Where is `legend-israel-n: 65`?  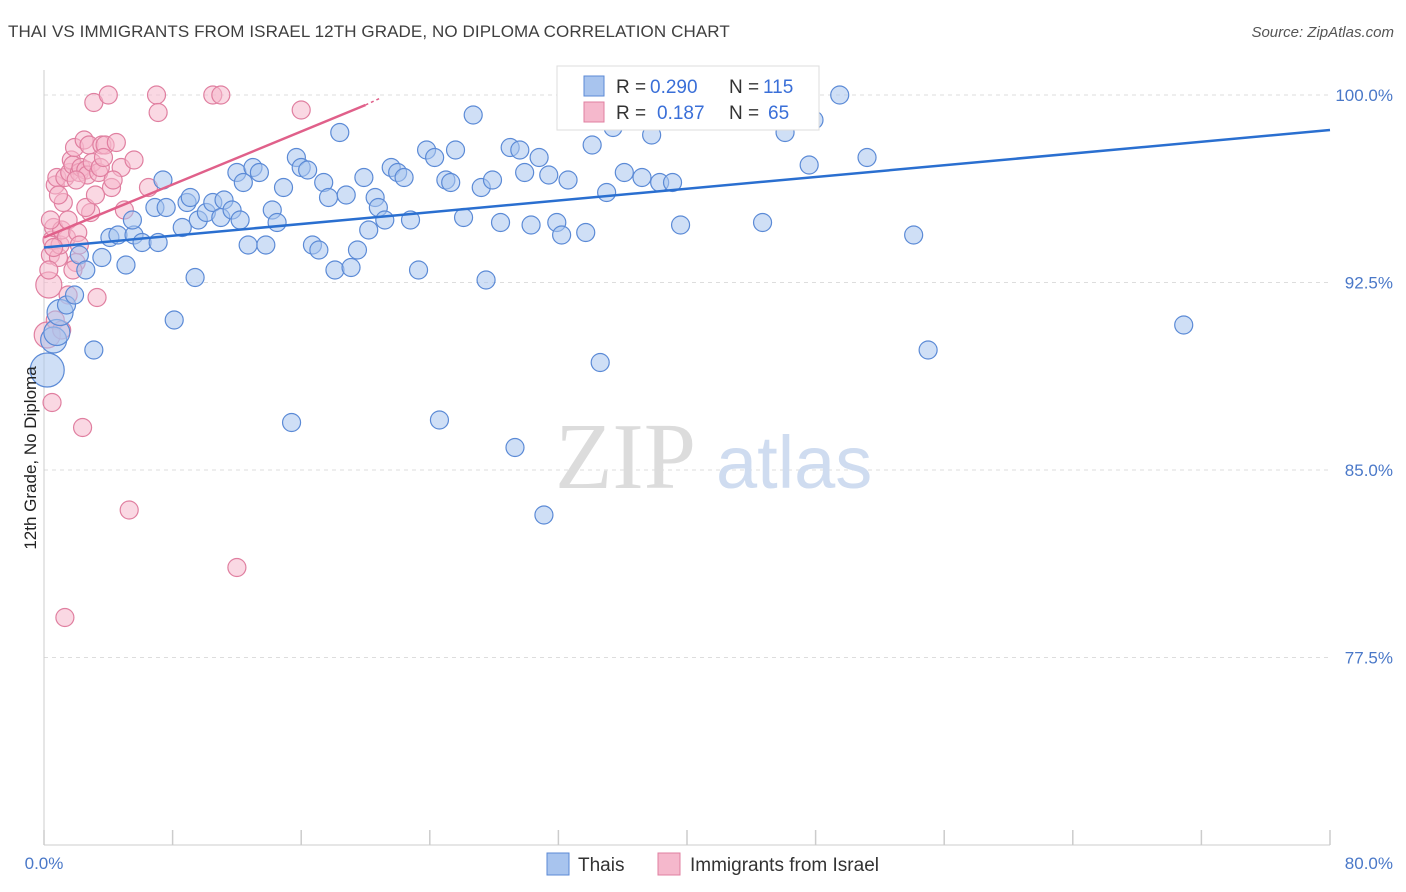 legend-israel-n: 65 is located at coordinates (778, 113).